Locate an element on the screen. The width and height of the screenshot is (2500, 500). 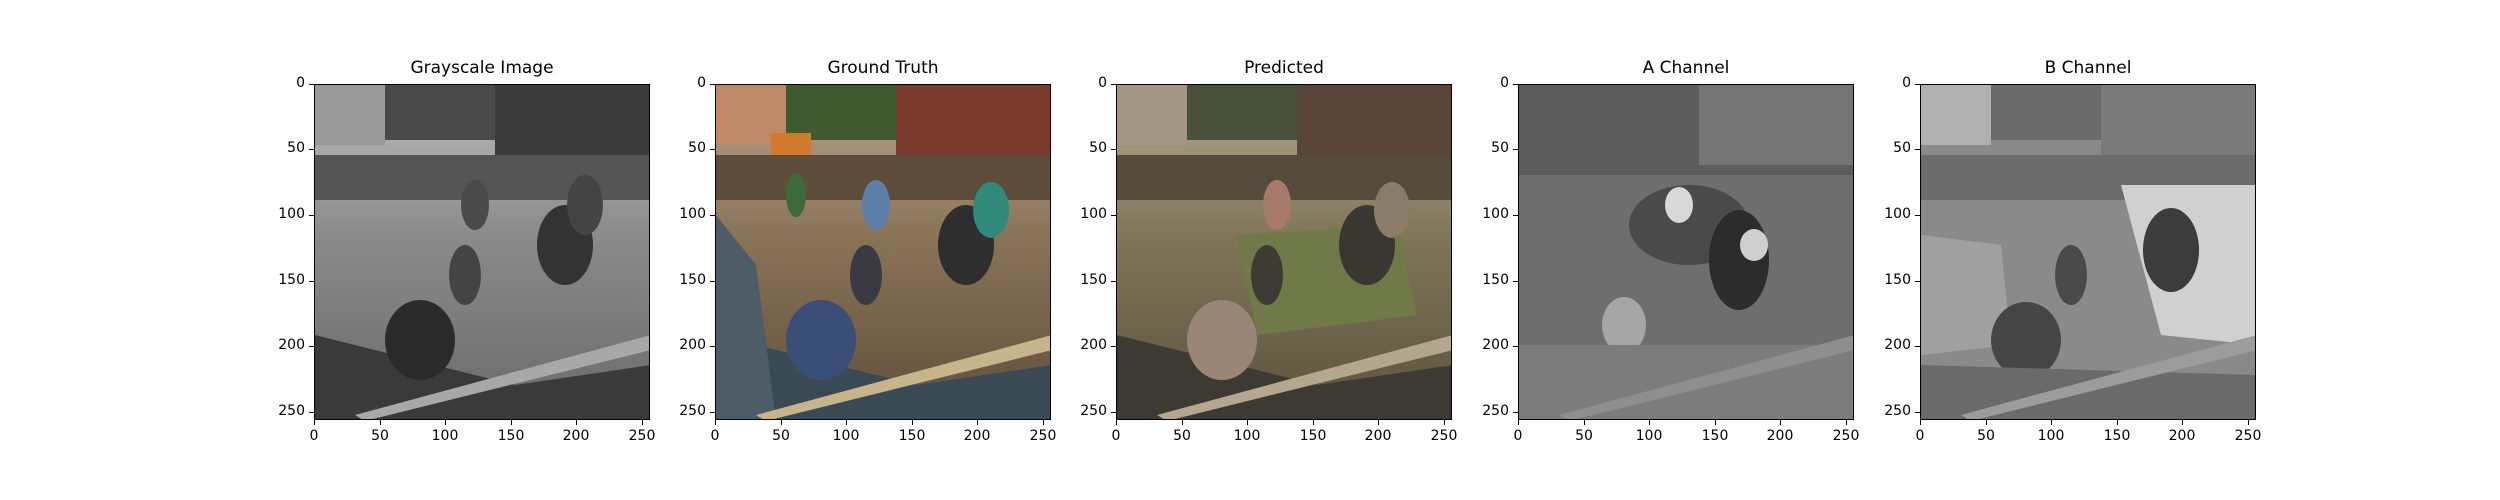
image-b-channel is located at coordinates (2088, 252).